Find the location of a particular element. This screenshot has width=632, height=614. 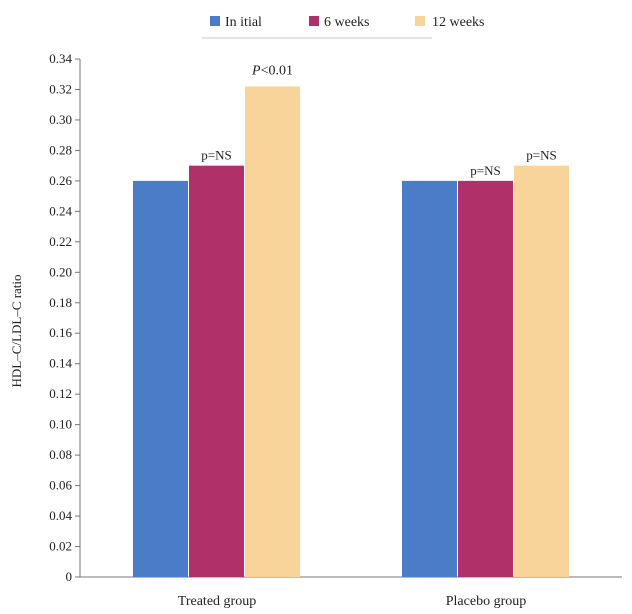

y-tick-label: 0.28 is located at coordinates (60, 149).